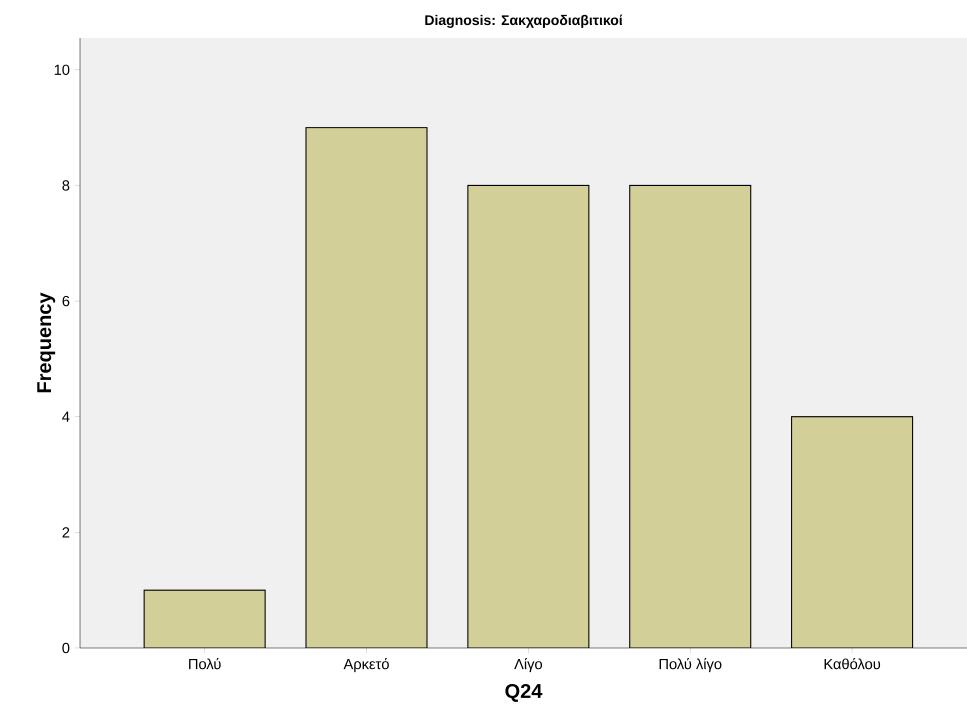  What do you see at coordinates (66, 532) in the screenshot?
I see `y-tick-label: 2` at bounding box center [66, 532].